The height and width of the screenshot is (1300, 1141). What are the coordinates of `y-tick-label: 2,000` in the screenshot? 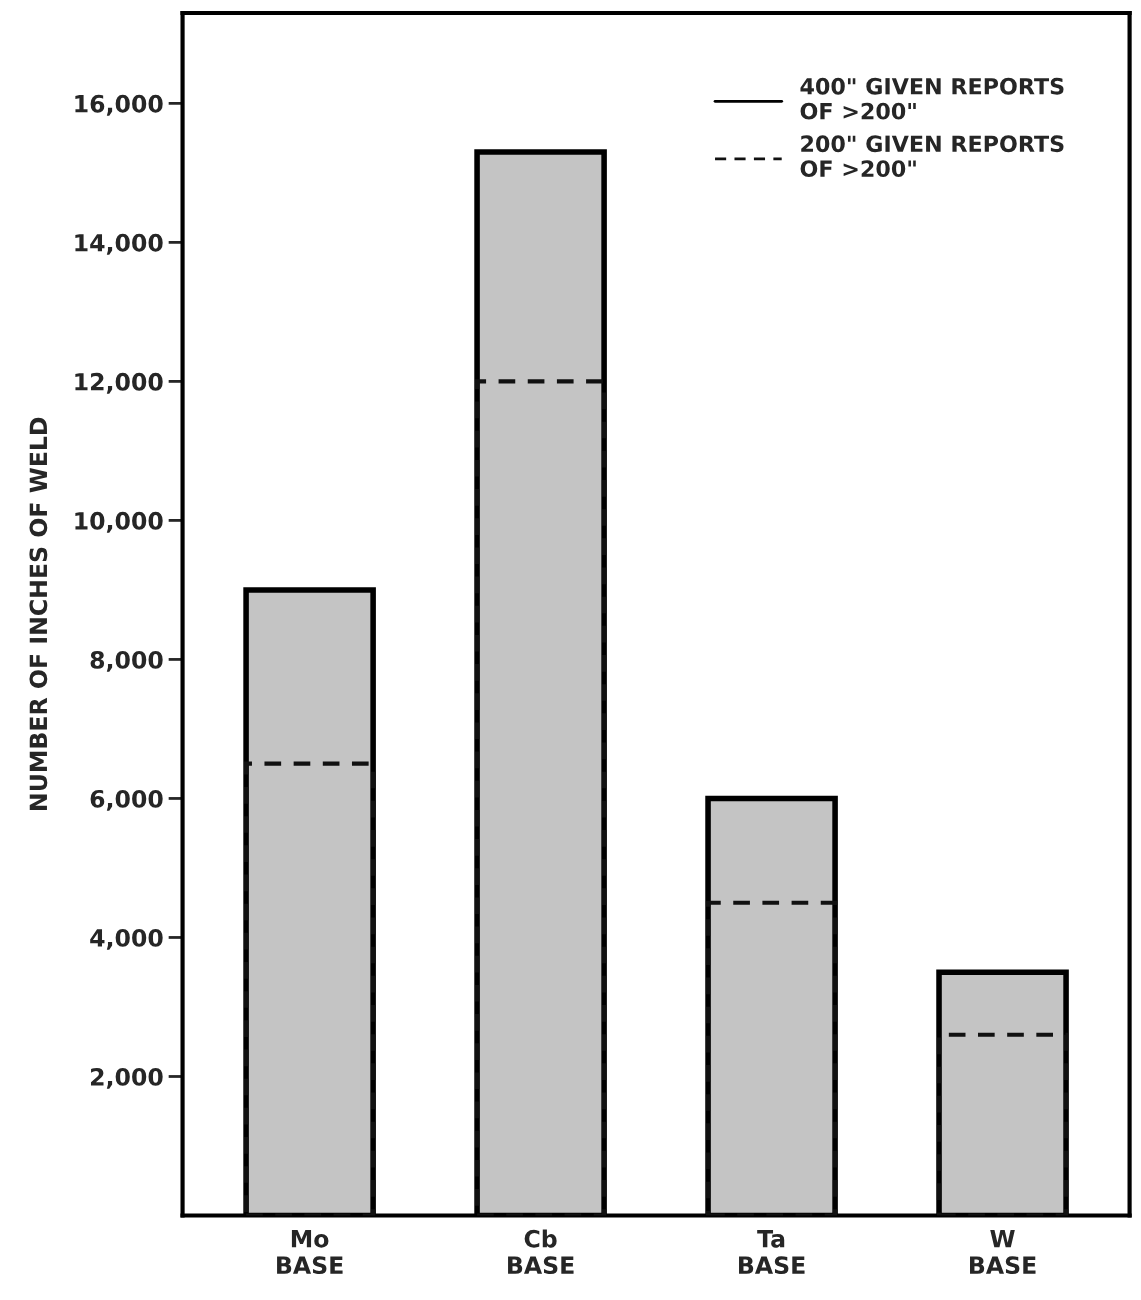 It's located at (127, 1078).